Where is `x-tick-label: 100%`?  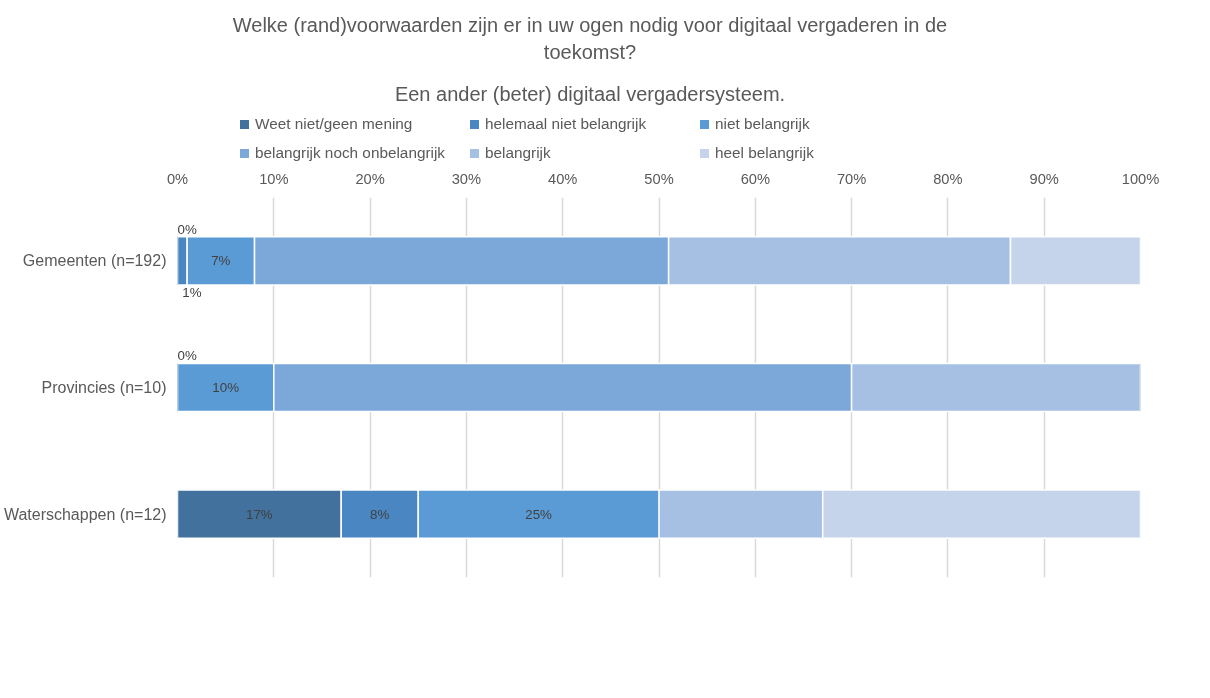 x-tick-label: 100% is located at coordinates (1140, 178).